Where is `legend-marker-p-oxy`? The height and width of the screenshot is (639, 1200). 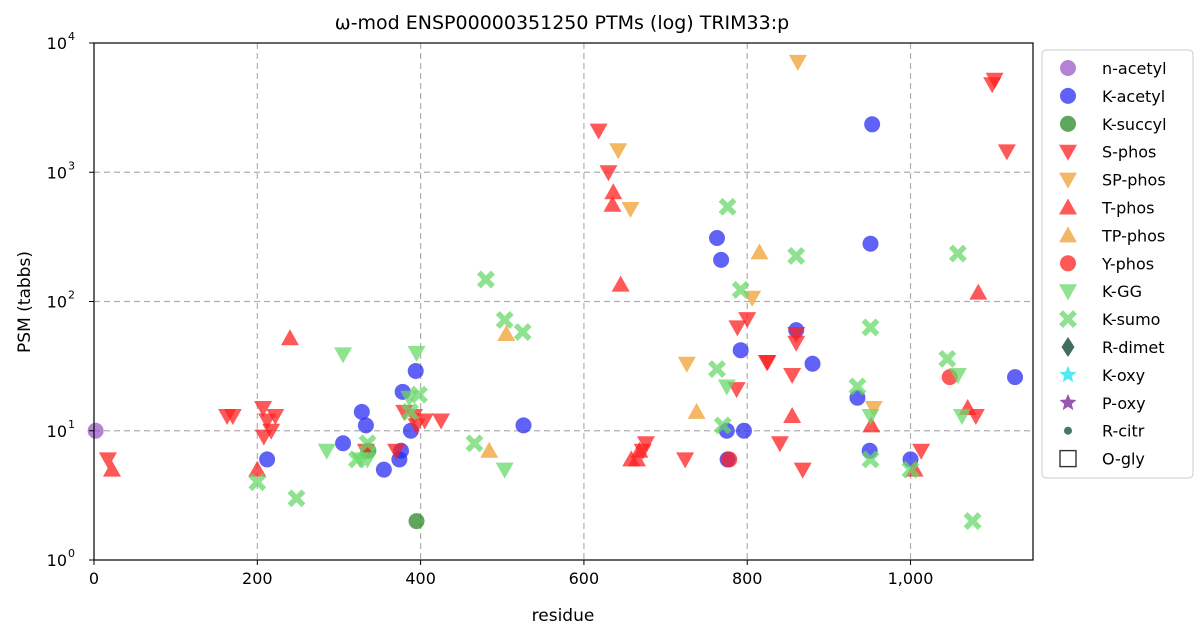 legend-marker-p-oxy is located at coordinates (1068, 402).